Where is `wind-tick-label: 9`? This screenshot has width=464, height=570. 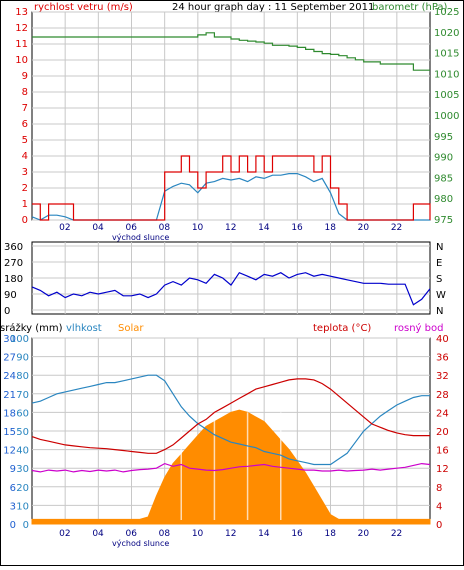
wind-tick-label: 9 is located at coordinates (25, 76).